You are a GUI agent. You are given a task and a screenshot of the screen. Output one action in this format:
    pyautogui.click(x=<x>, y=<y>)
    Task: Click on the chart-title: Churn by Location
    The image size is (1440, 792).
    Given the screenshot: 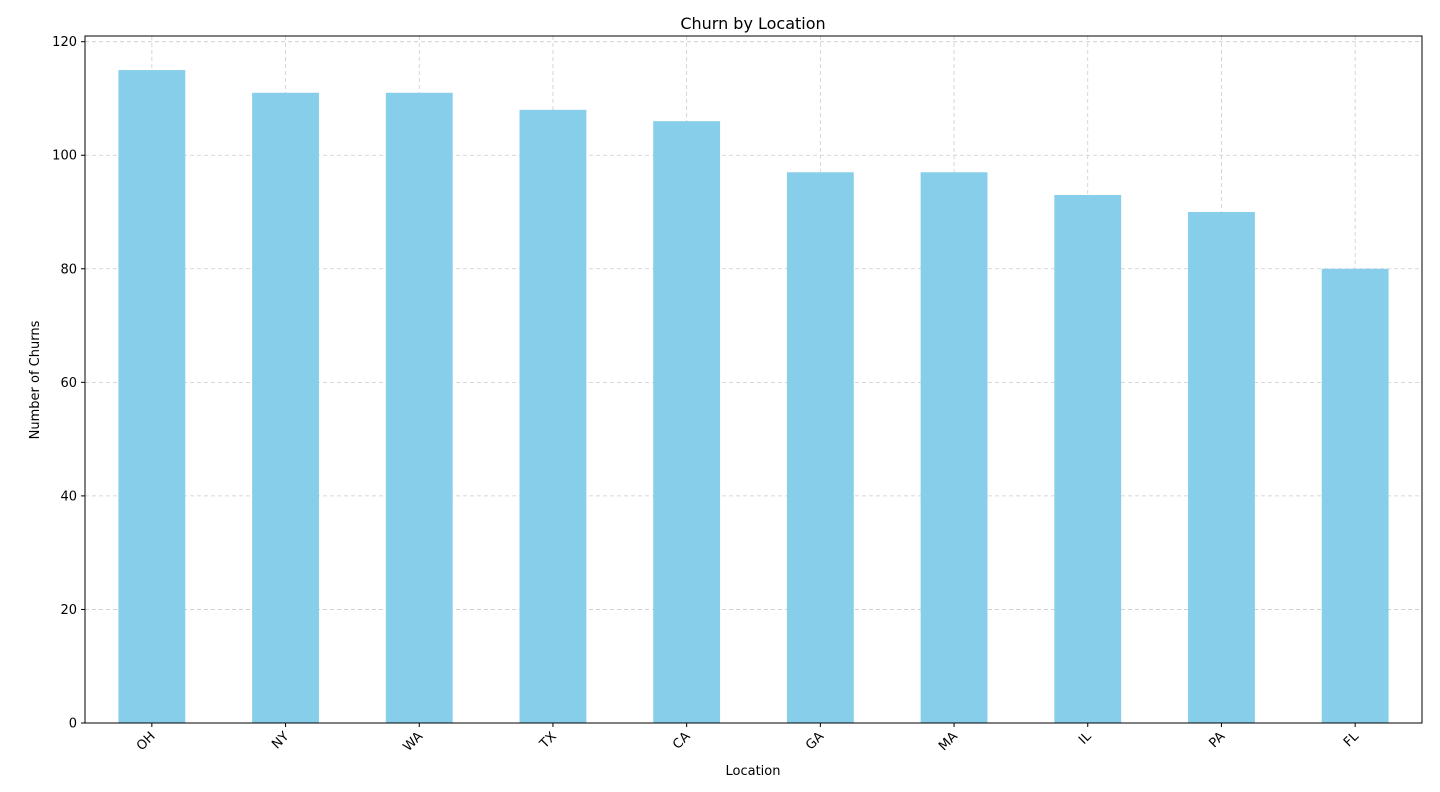 What is the action you would take?
    pyautogui.click(x=752, y=23)
    